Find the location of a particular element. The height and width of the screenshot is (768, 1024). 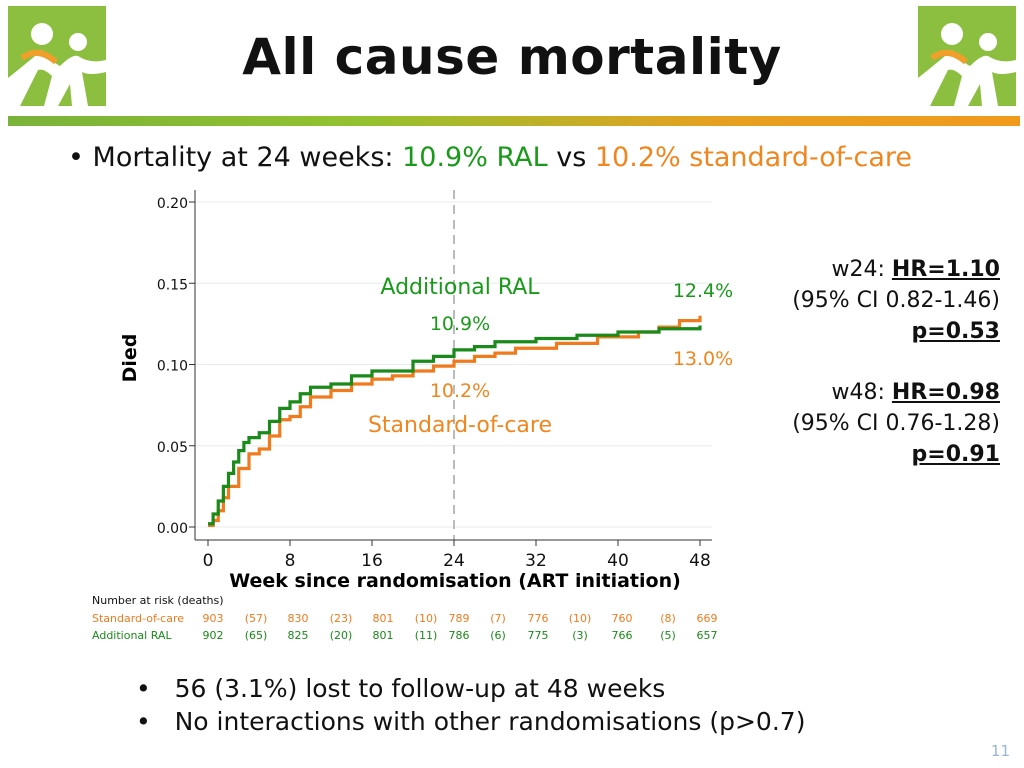

risk-table-cell: 760 is located at coordinates (622, 618).